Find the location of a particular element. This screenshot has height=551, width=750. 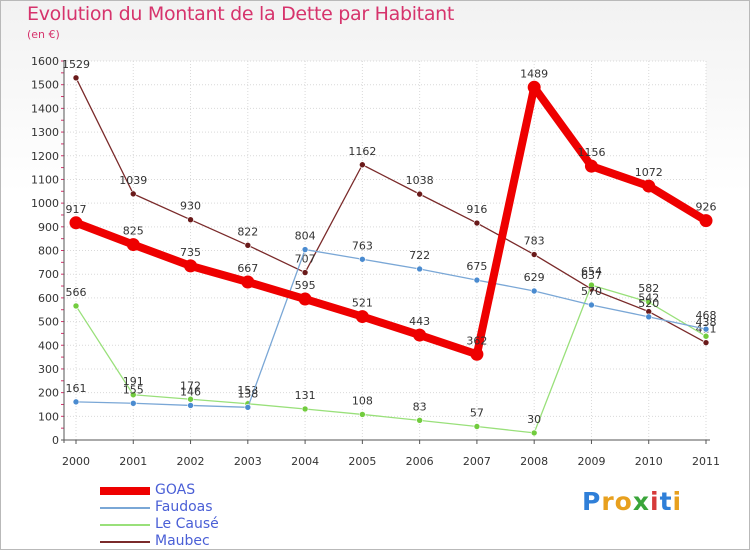

data-label-maubec: 783 is located at coordinates (534, 241).